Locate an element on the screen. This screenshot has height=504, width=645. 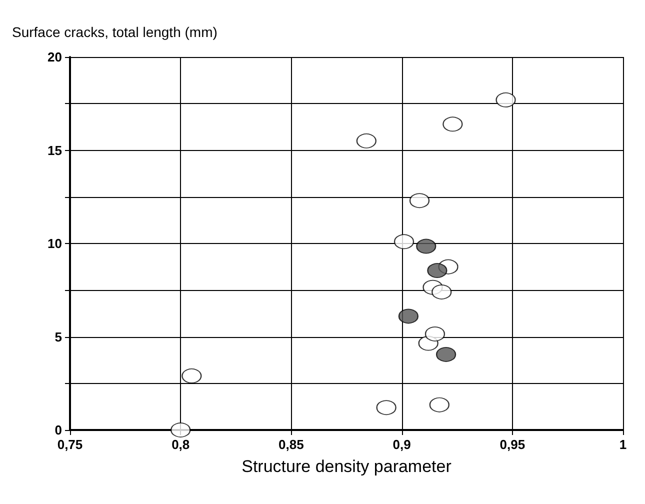
y-tick-label: 10 is located at coordinates (55, 243).